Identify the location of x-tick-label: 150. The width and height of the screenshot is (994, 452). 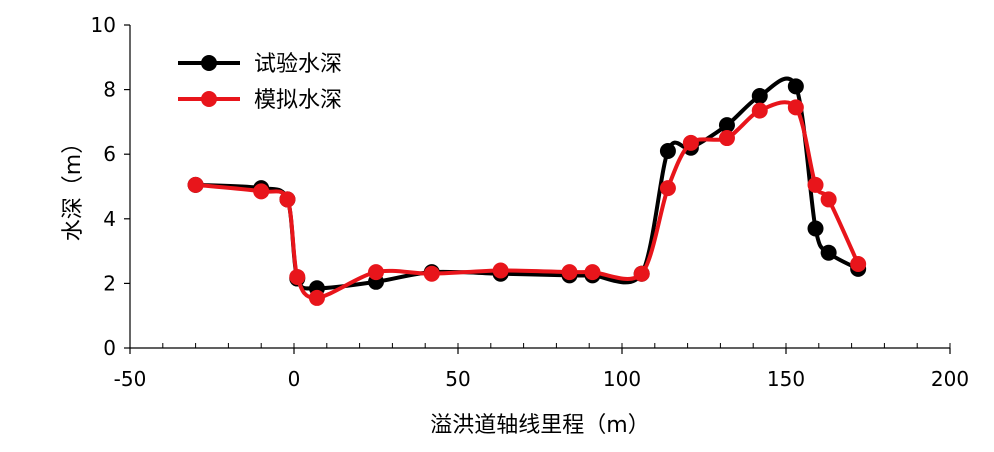
(786, 379).